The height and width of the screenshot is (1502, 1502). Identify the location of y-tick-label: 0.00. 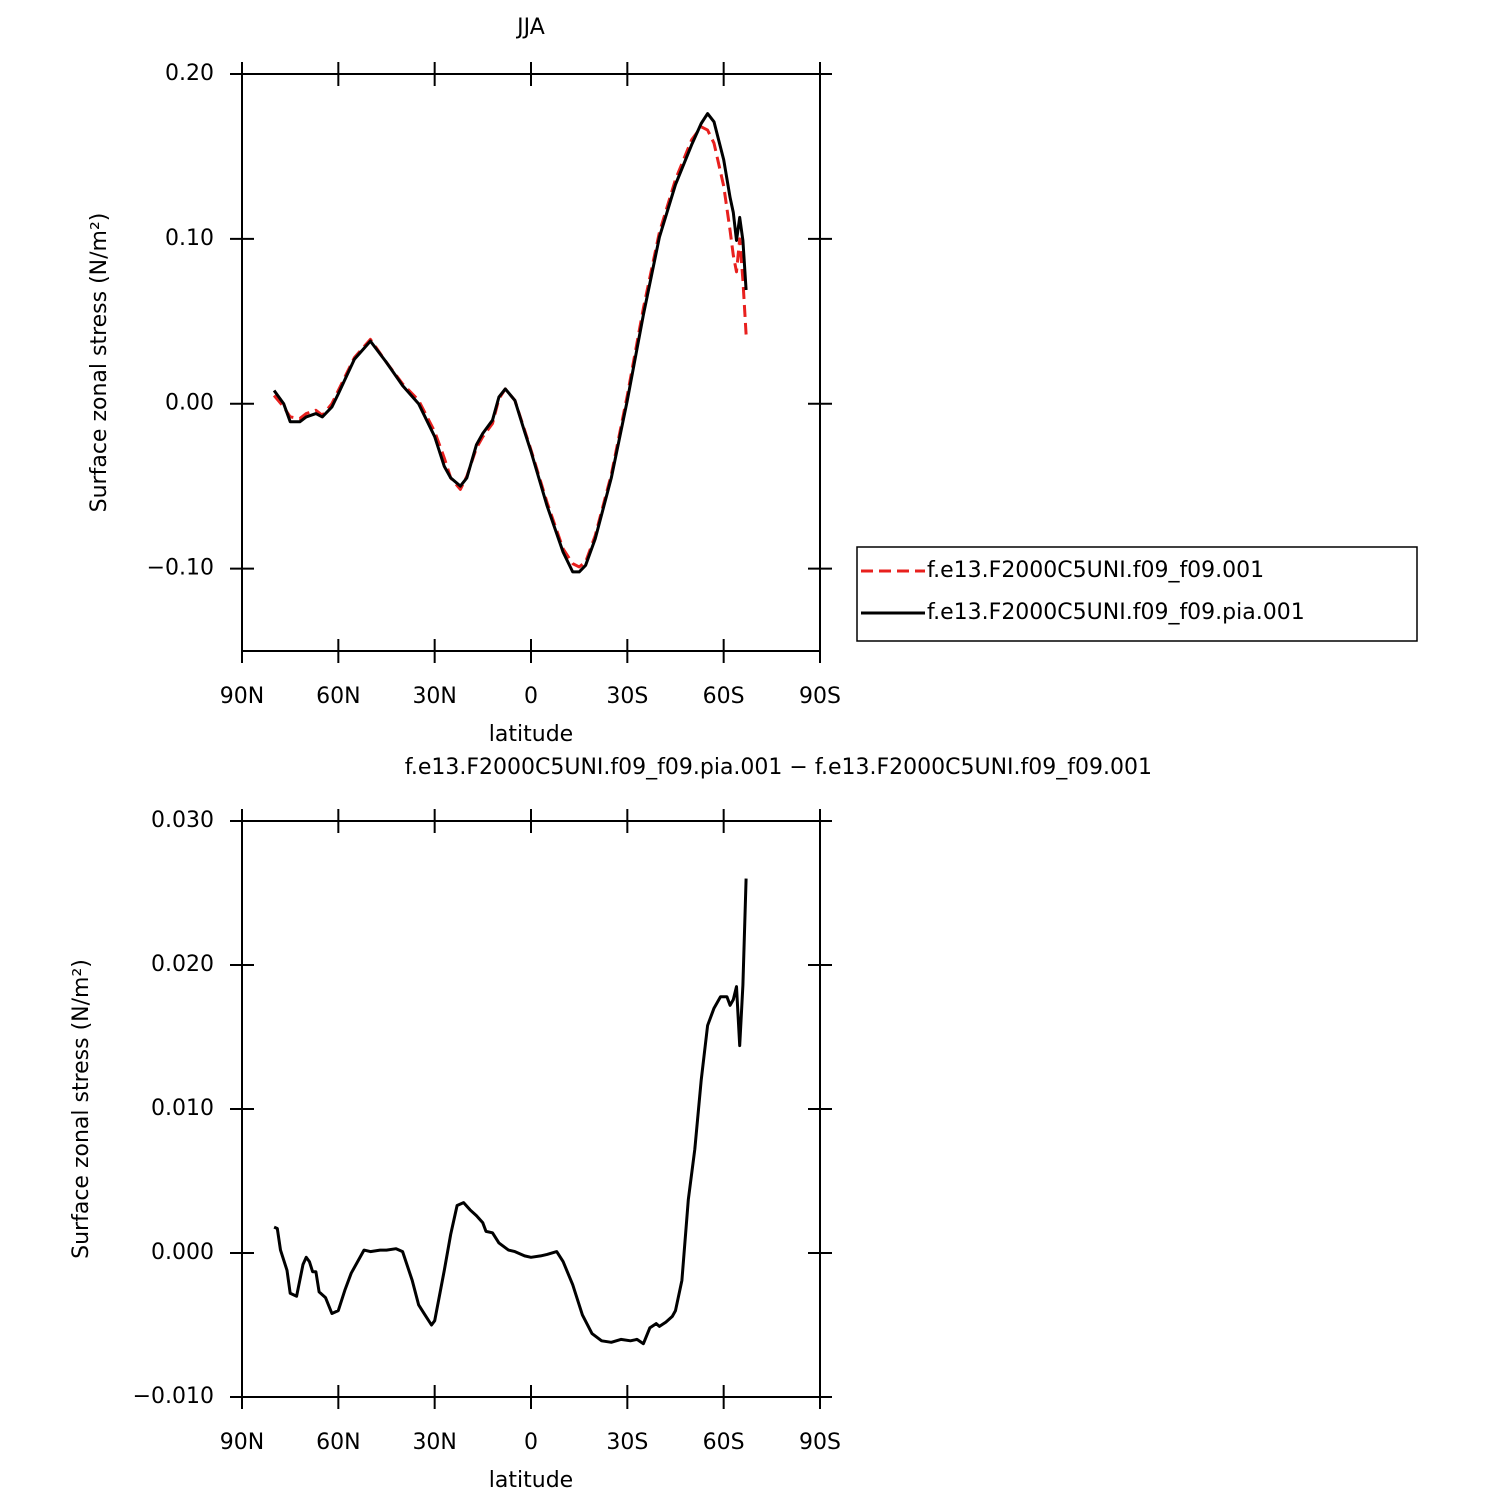
(189, 403).